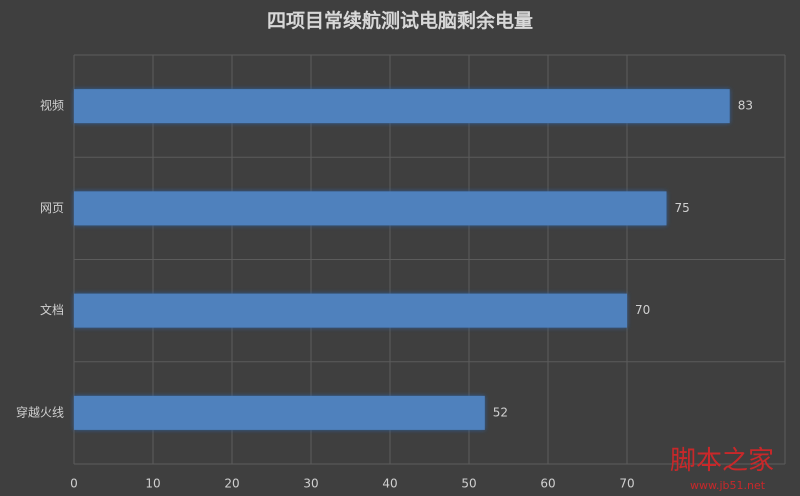 This screenshot has width=800, height=496. I want to click on y-tick-label: 网页, so click(52, 208).